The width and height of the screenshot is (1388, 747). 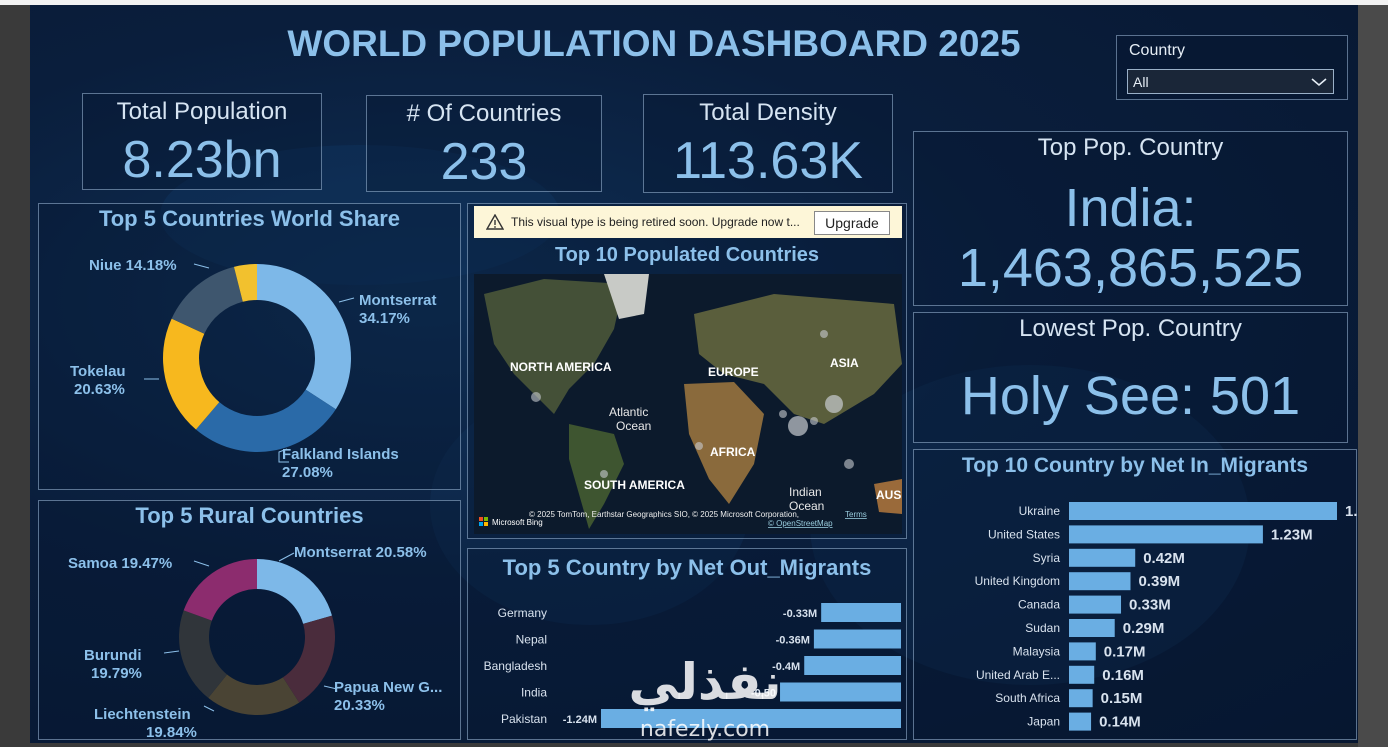 I want to click on card-value-line2: 1,463,865,525, so click(x=1130, y=268).